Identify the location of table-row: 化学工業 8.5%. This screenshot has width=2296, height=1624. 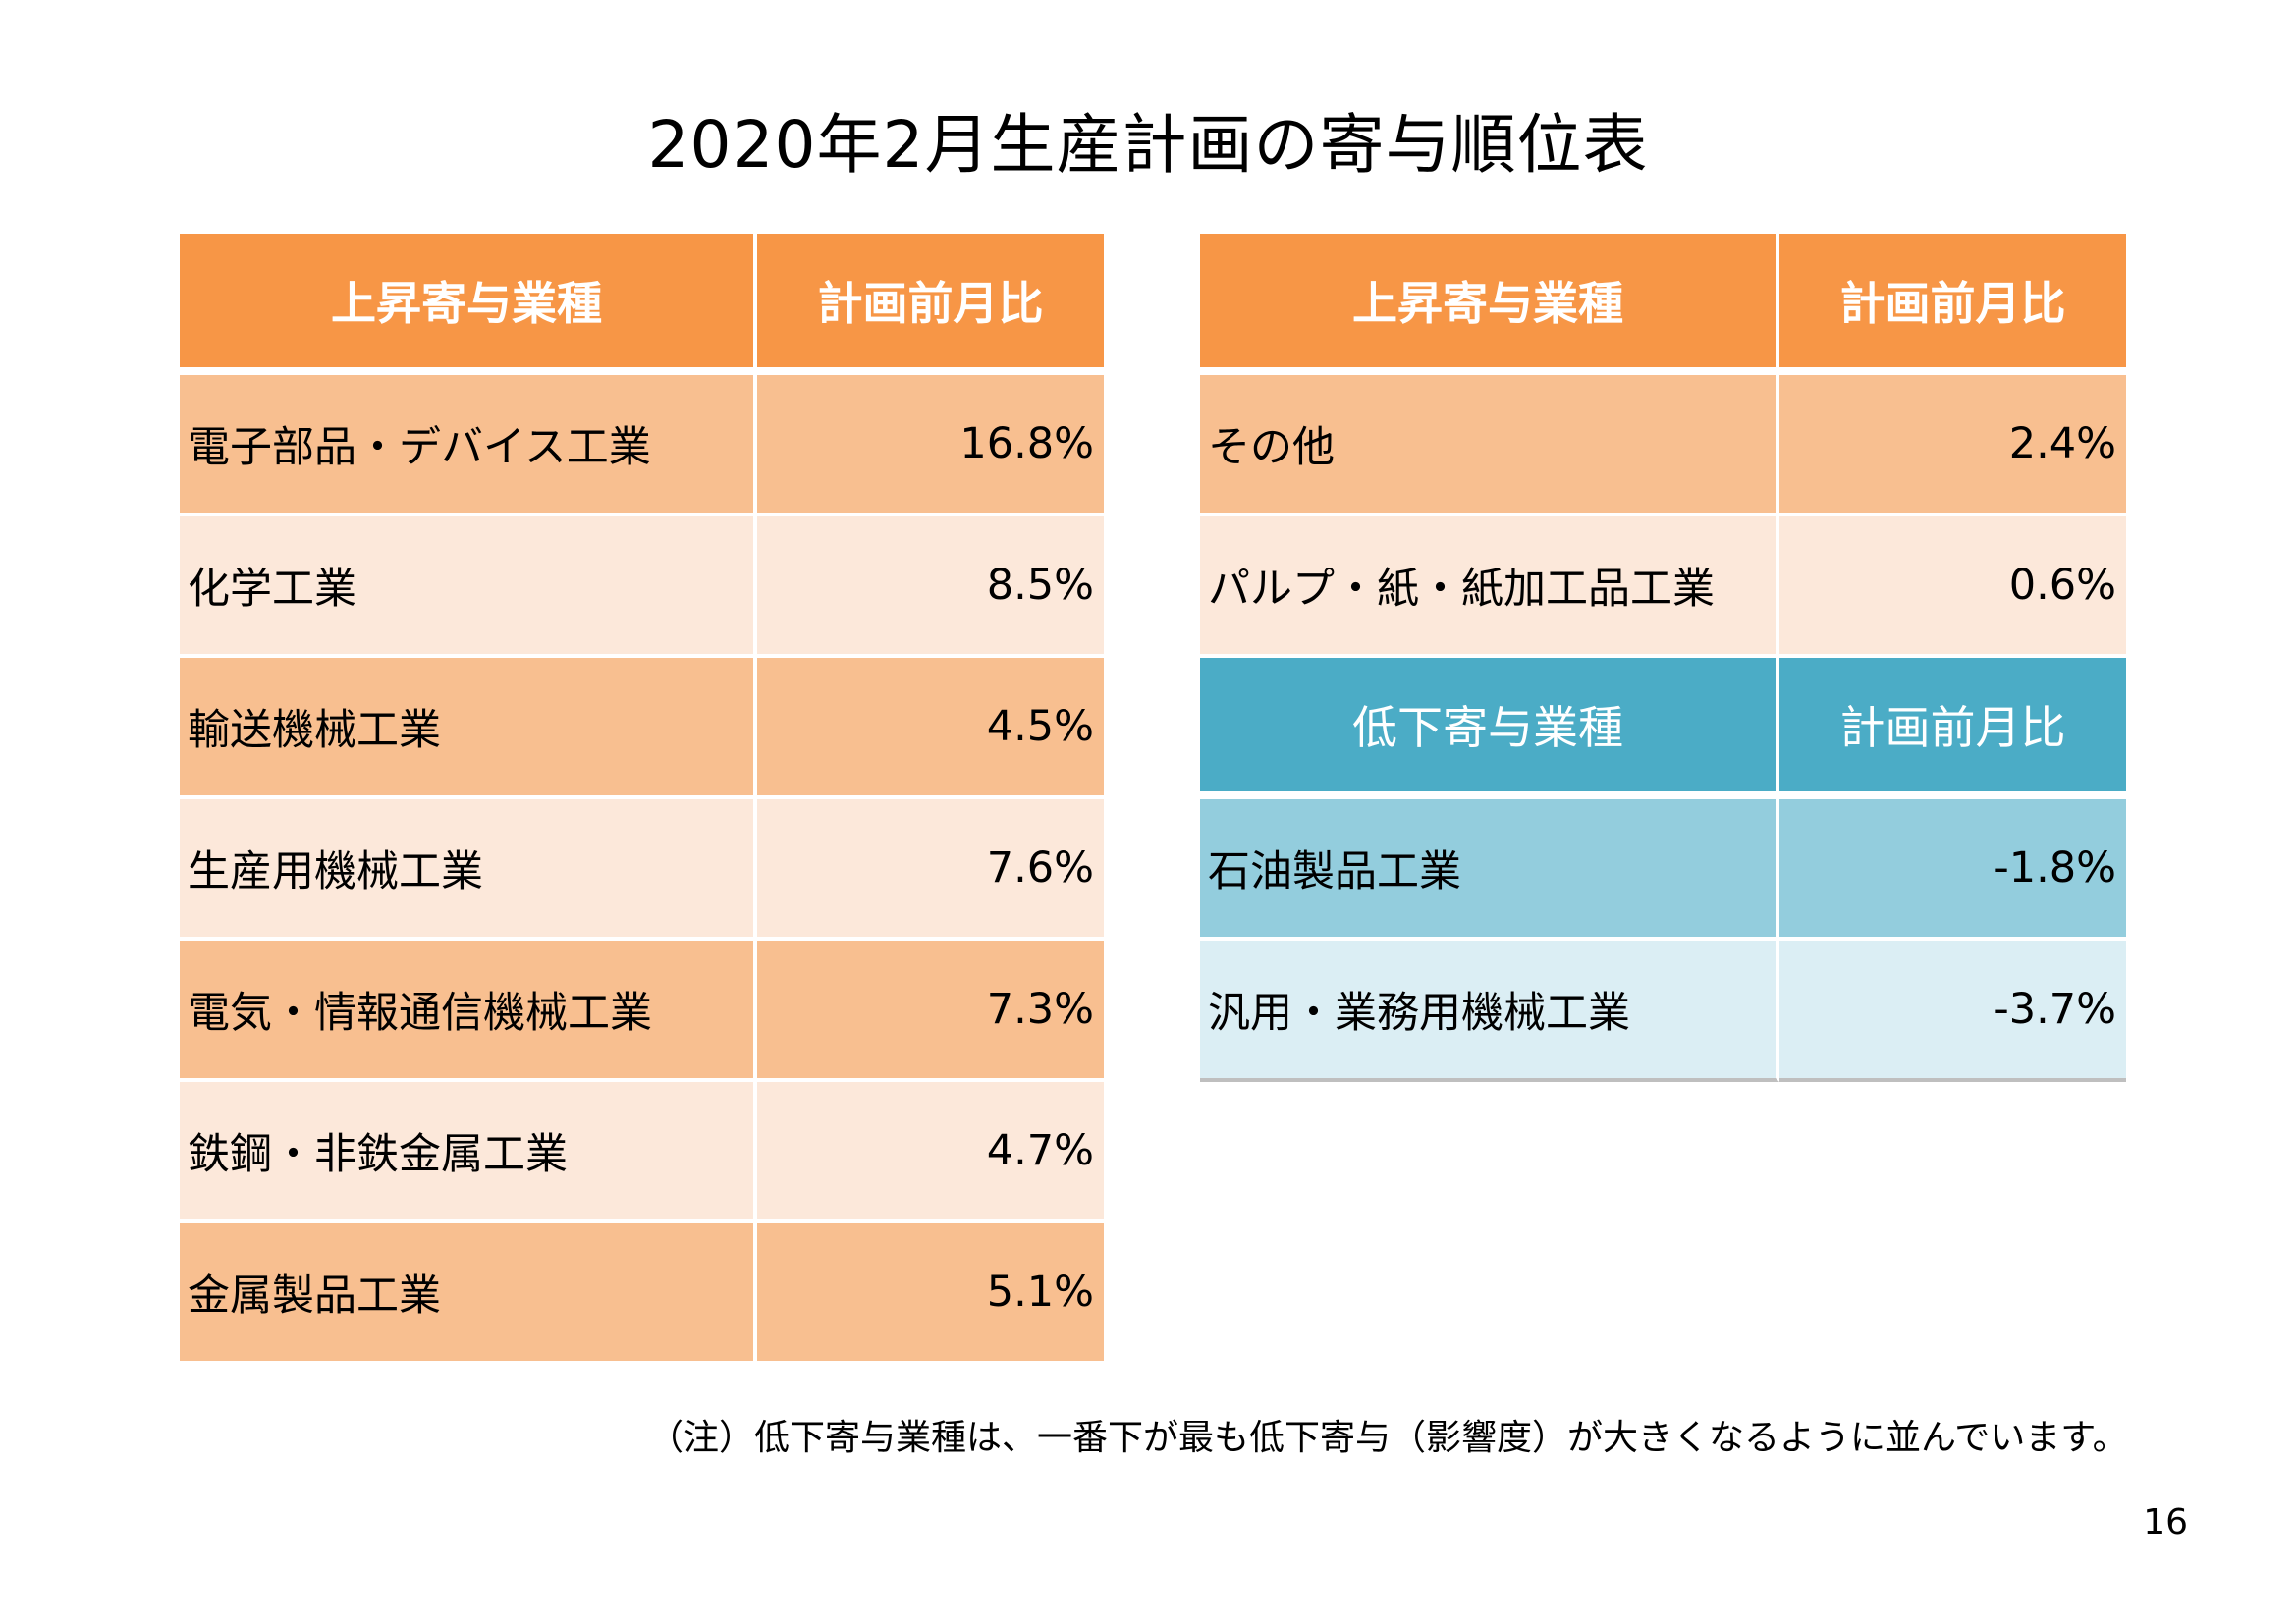
(642, 587).